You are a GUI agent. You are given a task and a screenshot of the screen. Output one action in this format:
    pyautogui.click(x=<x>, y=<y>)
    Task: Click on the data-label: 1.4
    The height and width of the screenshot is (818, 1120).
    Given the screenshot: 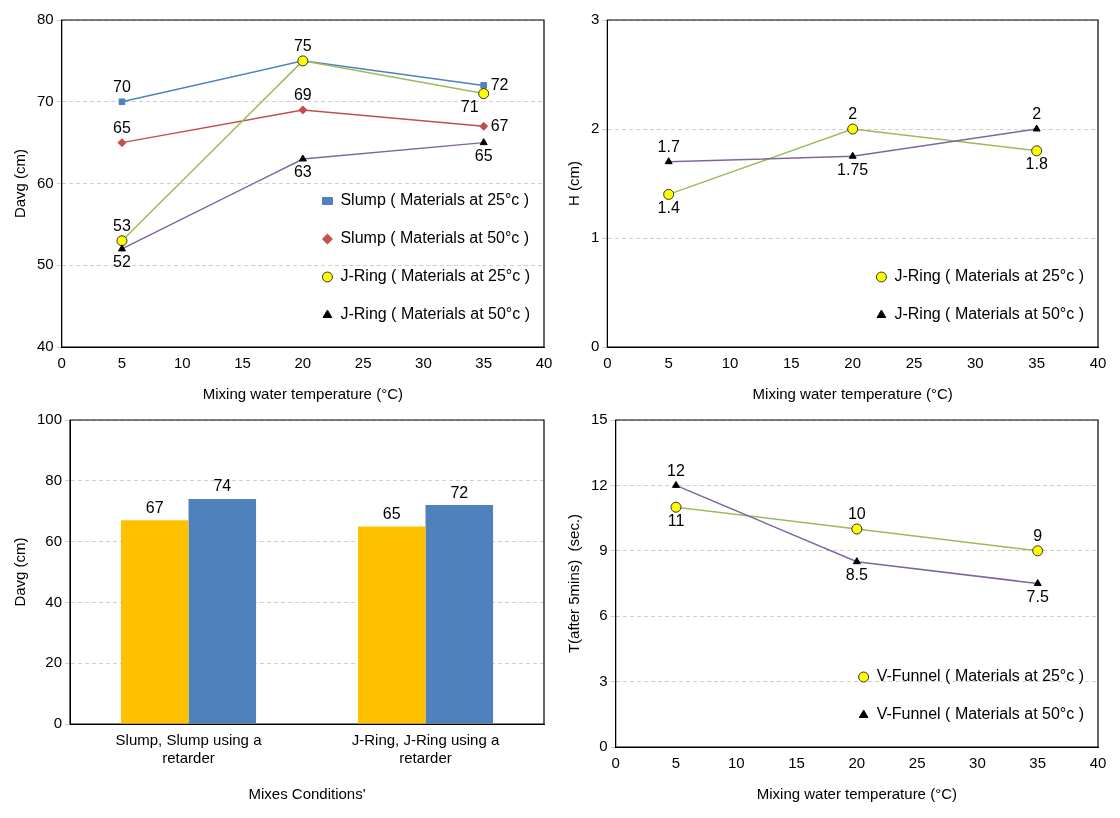 What is the action you would take?
    pyautogui.click(x=668, y=207)
    